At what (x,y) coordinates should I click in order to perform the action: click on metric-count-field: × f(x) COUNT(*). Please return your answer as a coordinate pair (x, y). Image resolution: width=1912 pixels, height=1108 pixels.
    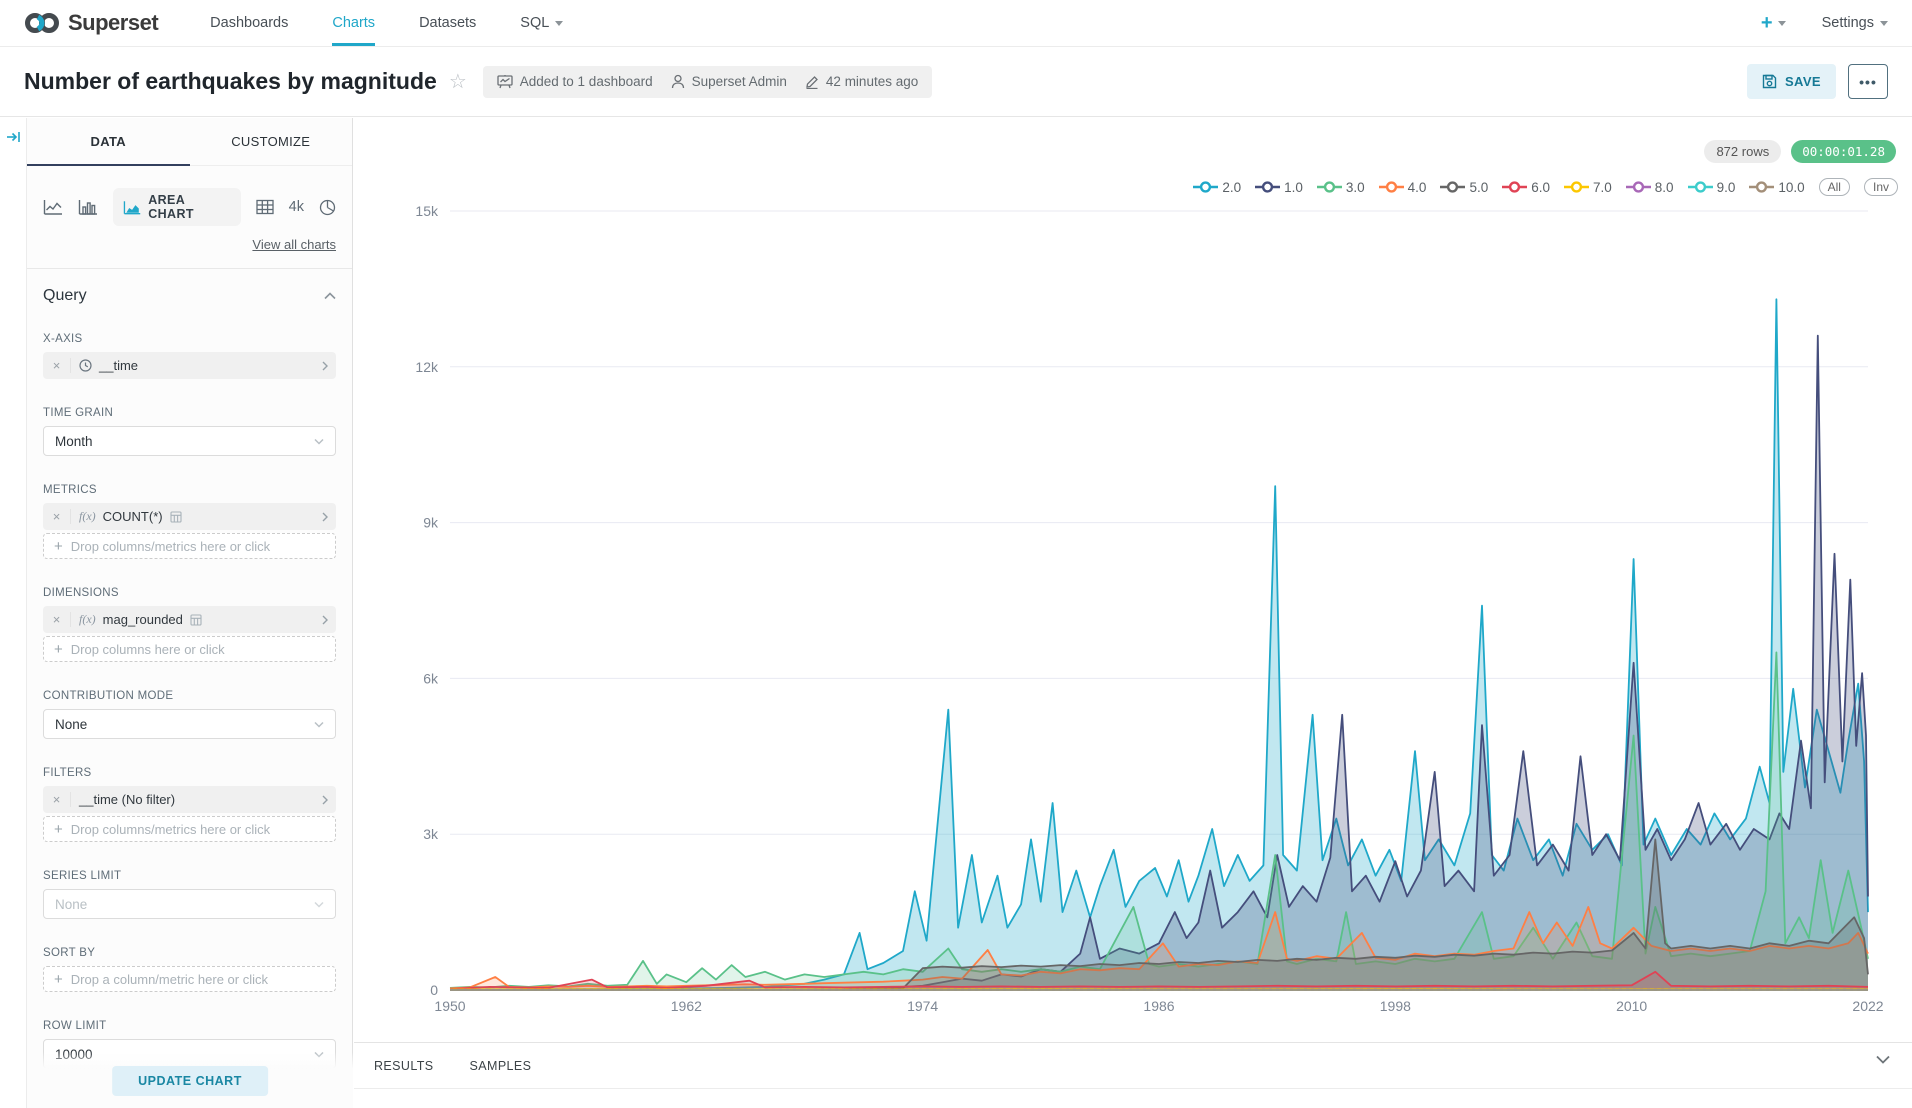
    Looking at the image, I should click on (189, 516).